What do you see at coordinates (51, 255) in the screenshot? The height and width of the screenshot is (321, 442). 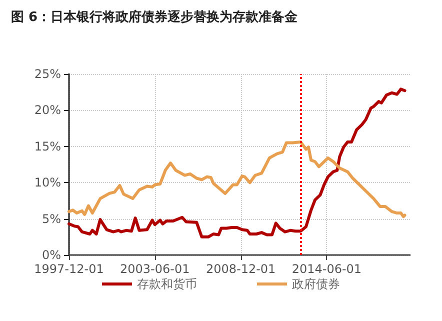 I see `y-tick-label: 0%` at bounding box center [51, 255].